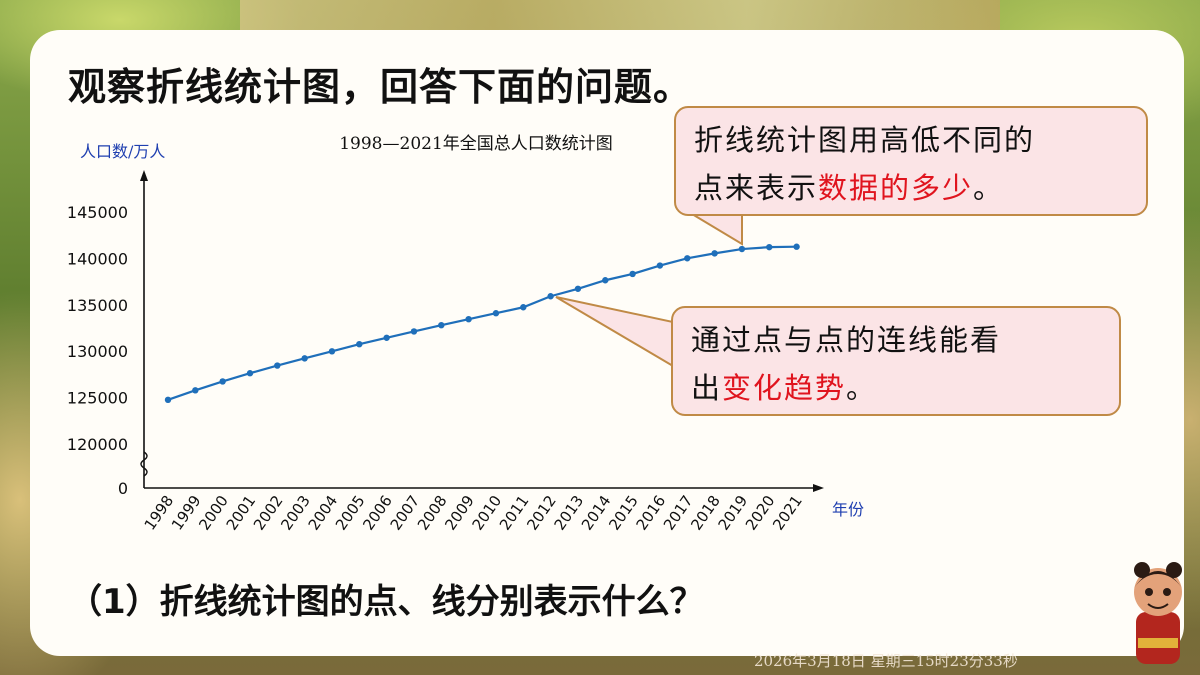  Describe the element at coordinates (905, 388) in the screenshot. I see `callout-lines-line2: 出变化趋势。` at that location.